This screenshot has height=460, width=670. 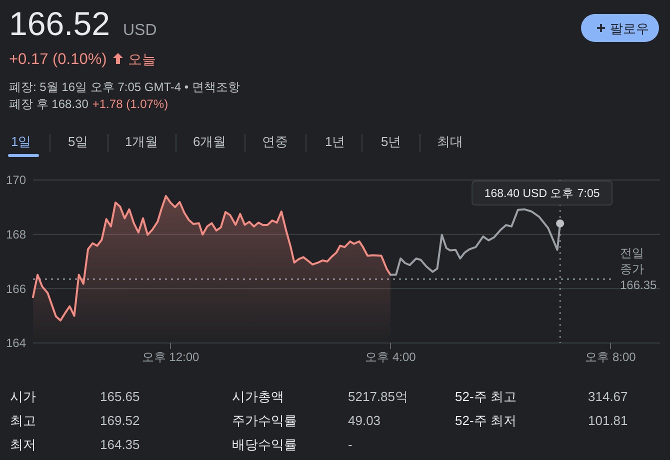 What do you see at coordinates (450, 141) in the screenshot?
I see `text: 최대` at bounding box center [450, 141].